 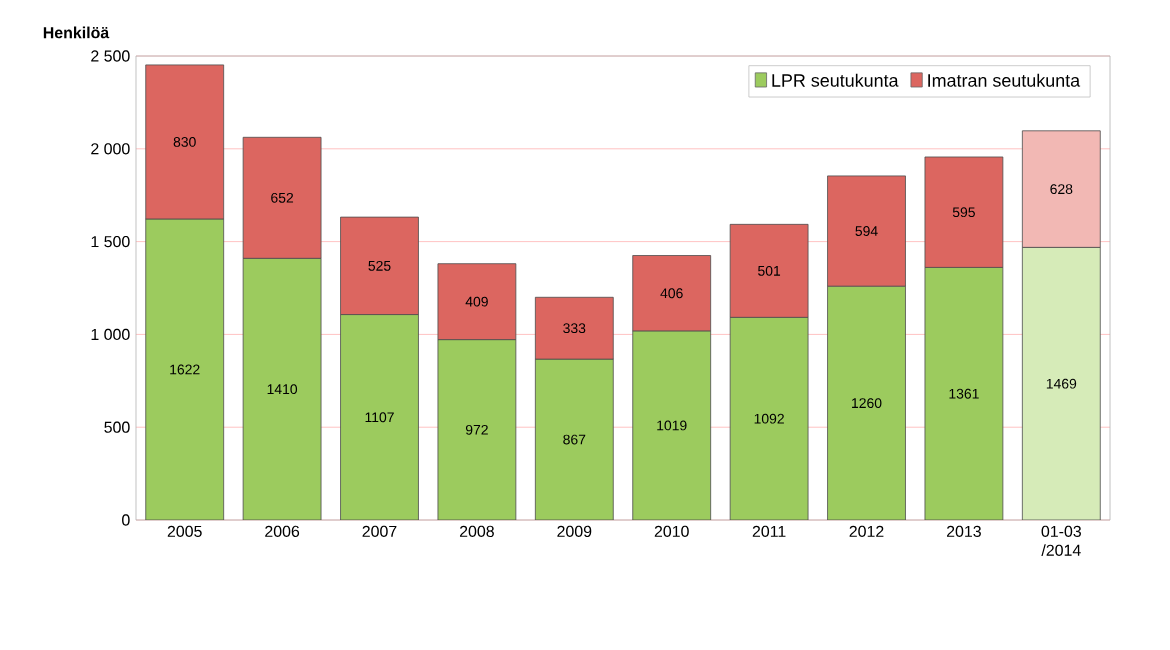 What do you see at coordinates (835, 80) in the screenshot?
I see `legend-label: LPR seutukunta` at bounding box center [835, 80].